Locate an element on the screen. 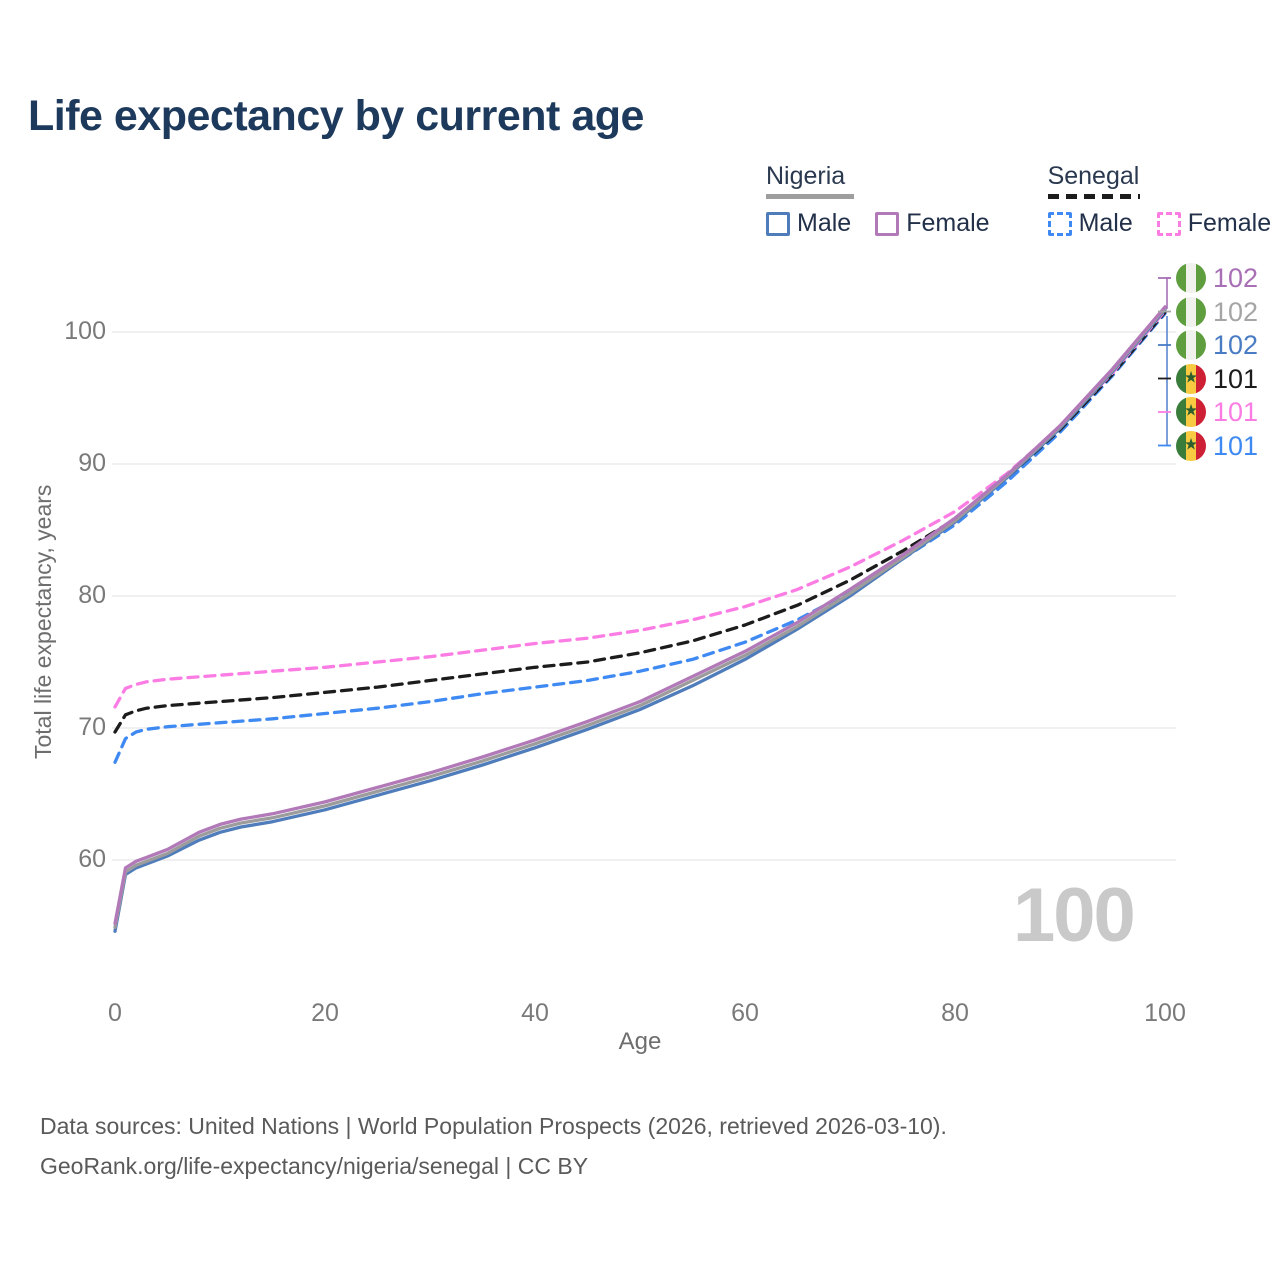  x-tick-label: 80 is located at coordinates (955, 1013).